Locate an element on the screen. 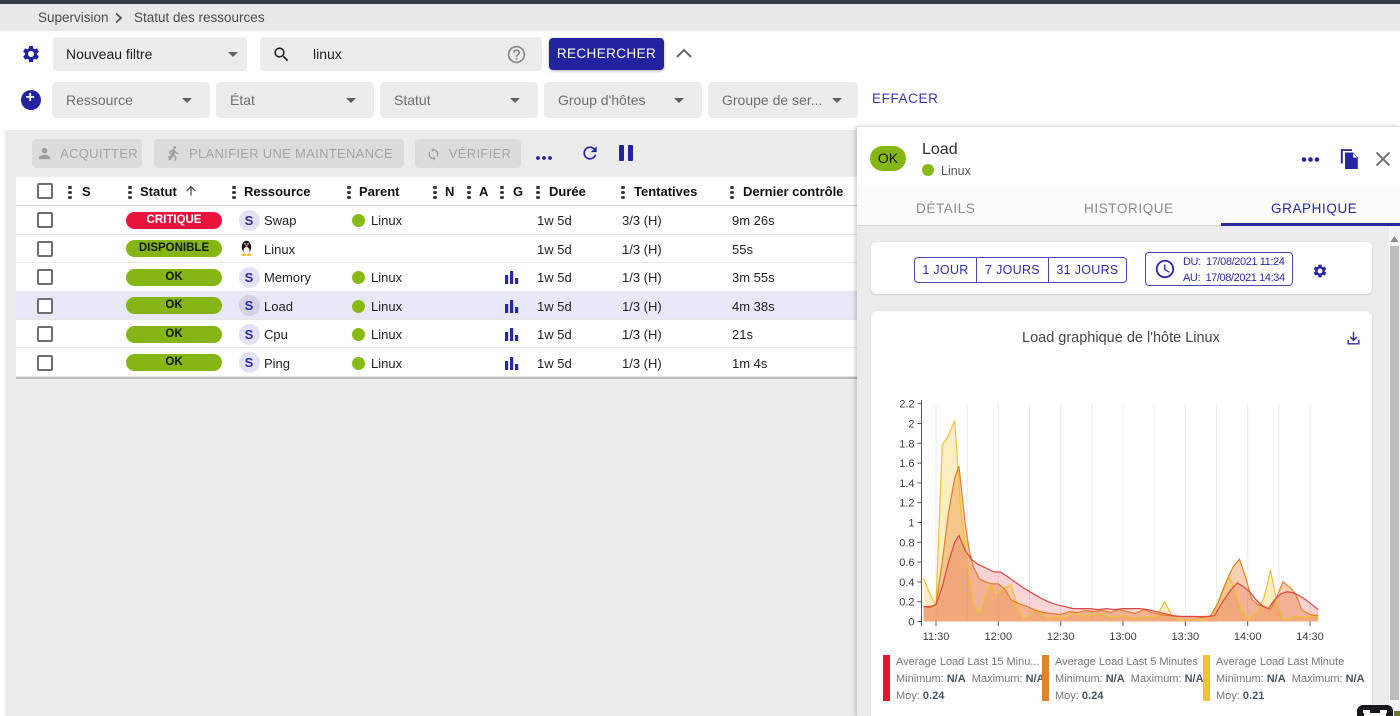  svg-text: 14:30 is located at coordinates (1310, 637).